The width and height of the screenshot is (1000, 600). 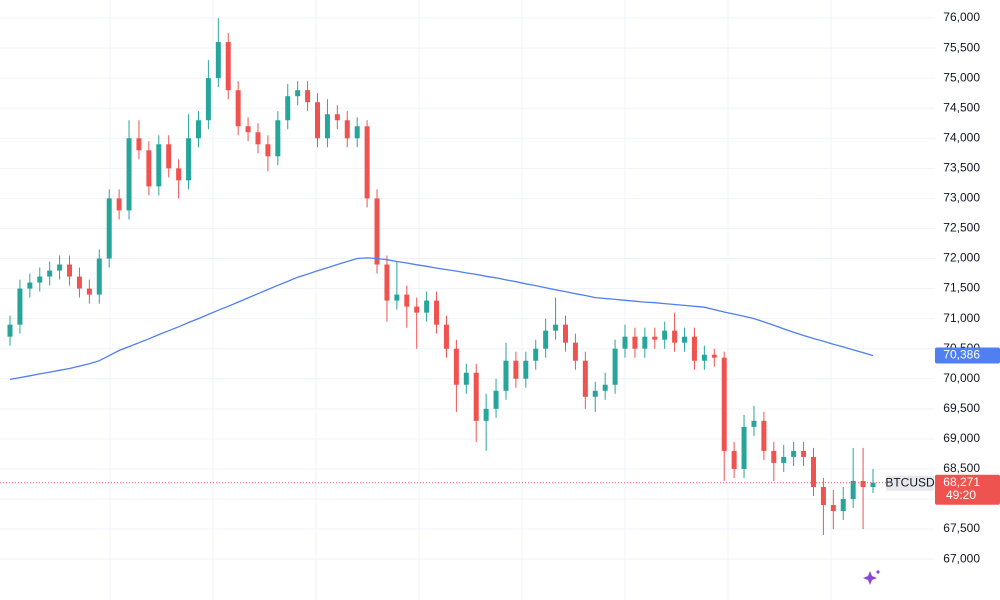 What do you see at coordinates (871, 577) in the screenshot?
I see `sparkle-icon` at bounding box center [871, 577].